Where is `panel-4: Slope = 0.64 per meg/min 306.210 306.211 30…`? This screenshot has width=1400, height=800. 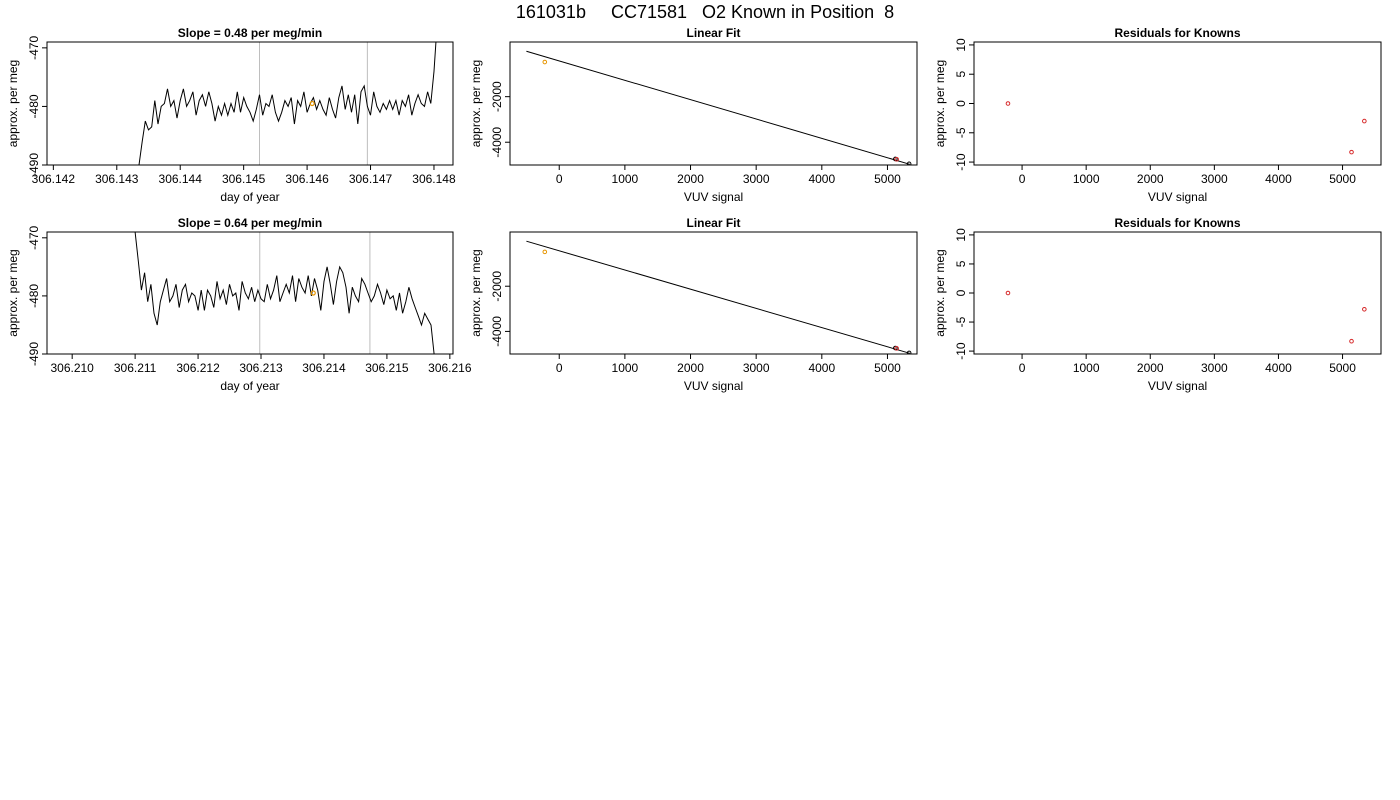 panel-4: Slope = 0.64 per meg/min 306.210 306.211 30… is located at coordinates (239, 304).